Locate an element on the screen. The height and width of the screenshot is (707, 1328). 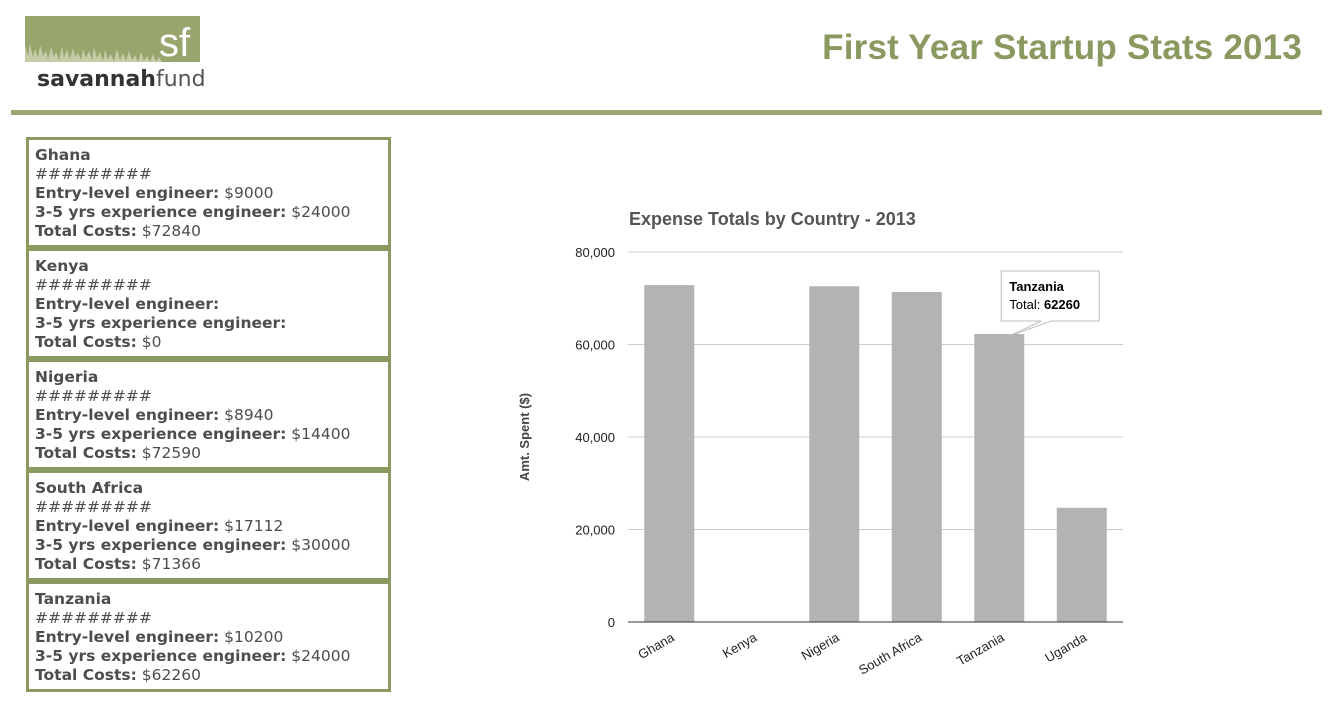
entry-level-row: Entry-level engineer: $9000 is located at coordinates (211, 193).